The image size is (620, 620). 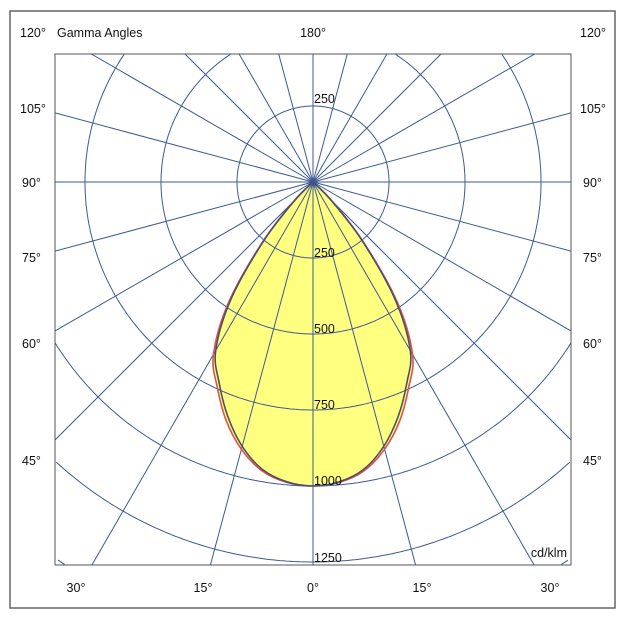 I want to click on ring-label: 1250, so click(x=328, y=558).